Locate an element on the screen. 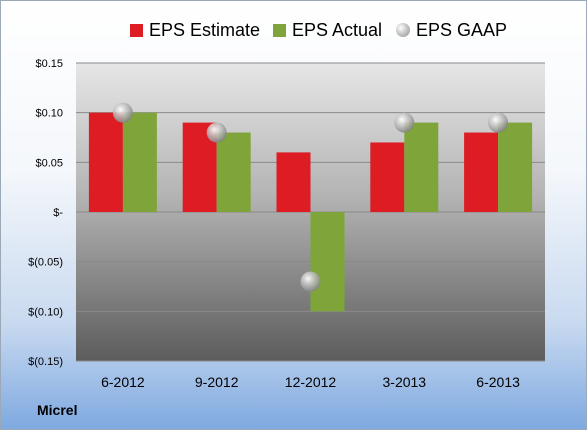 Image resolution: width=587 pixels, height=430 pixels. y-axis-ticks: $0.15 $0.10 $0.05 $- $(0.05) $(0.10) $(0.15) is located at coordinates (45, 213).